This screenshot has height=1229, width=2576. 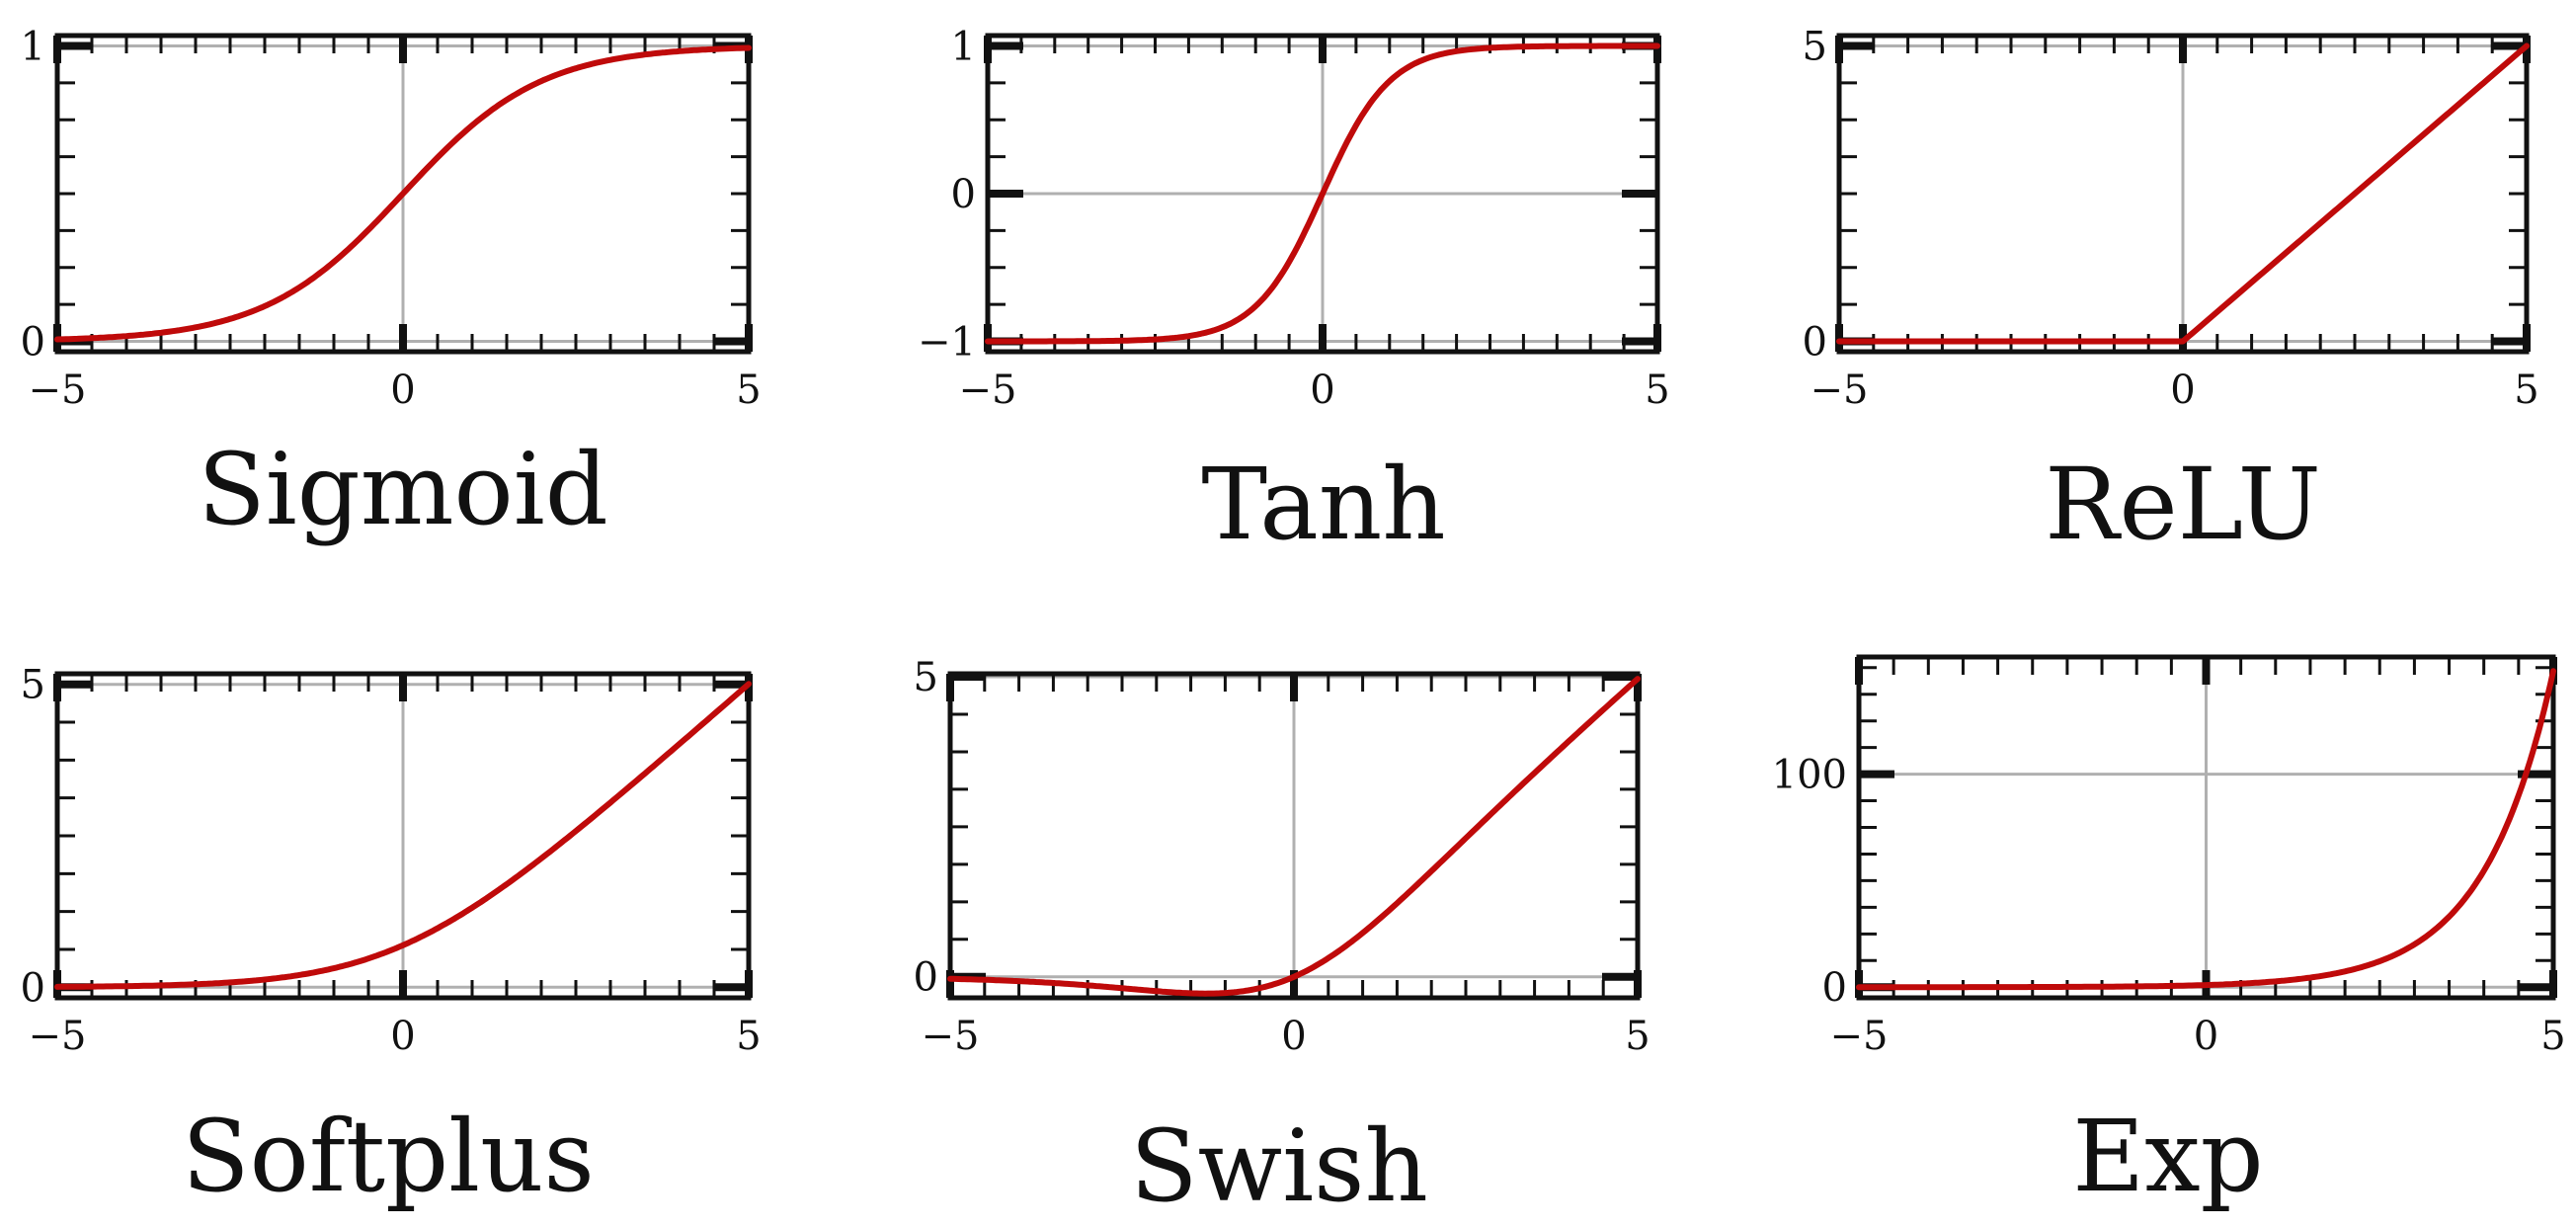 What do you see at coordinates (1809, 775) in the screenshot?
I see `y-tick-label: 100` at bounding box center [1809, 775].